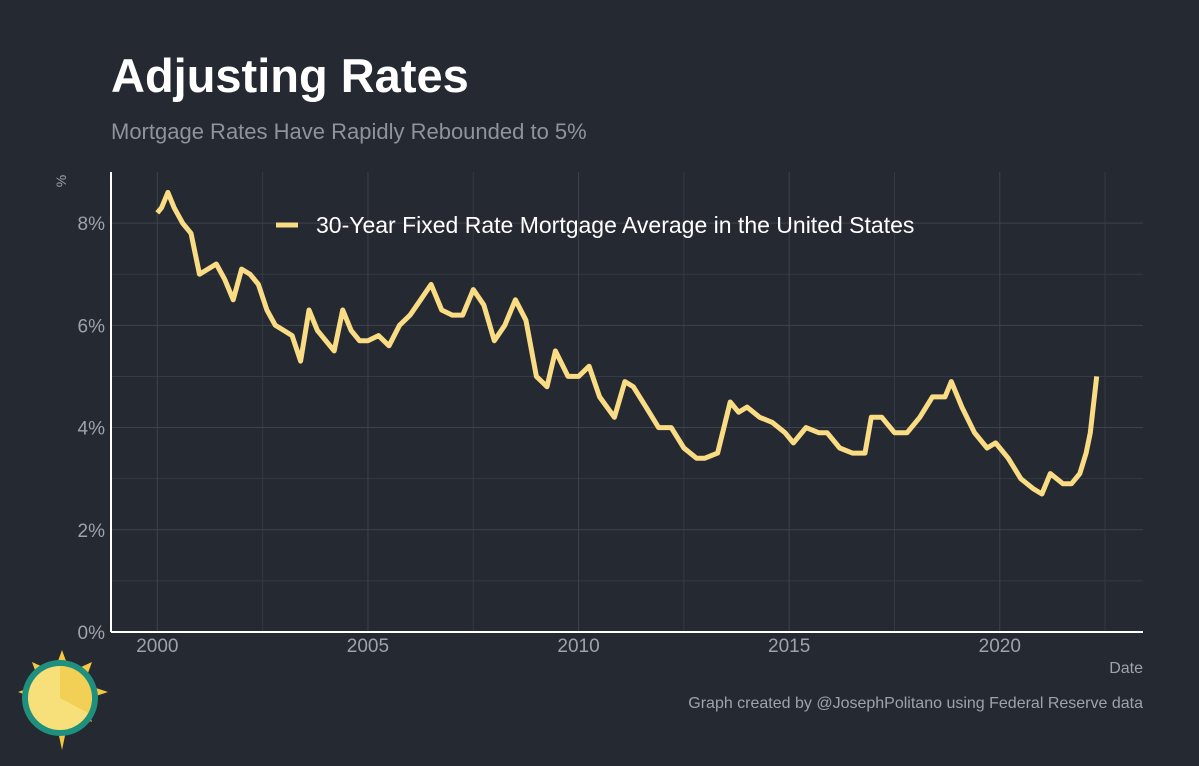 The width and height of the screenshot is (1199, 766). I want to click on logo, so click(63, 700).